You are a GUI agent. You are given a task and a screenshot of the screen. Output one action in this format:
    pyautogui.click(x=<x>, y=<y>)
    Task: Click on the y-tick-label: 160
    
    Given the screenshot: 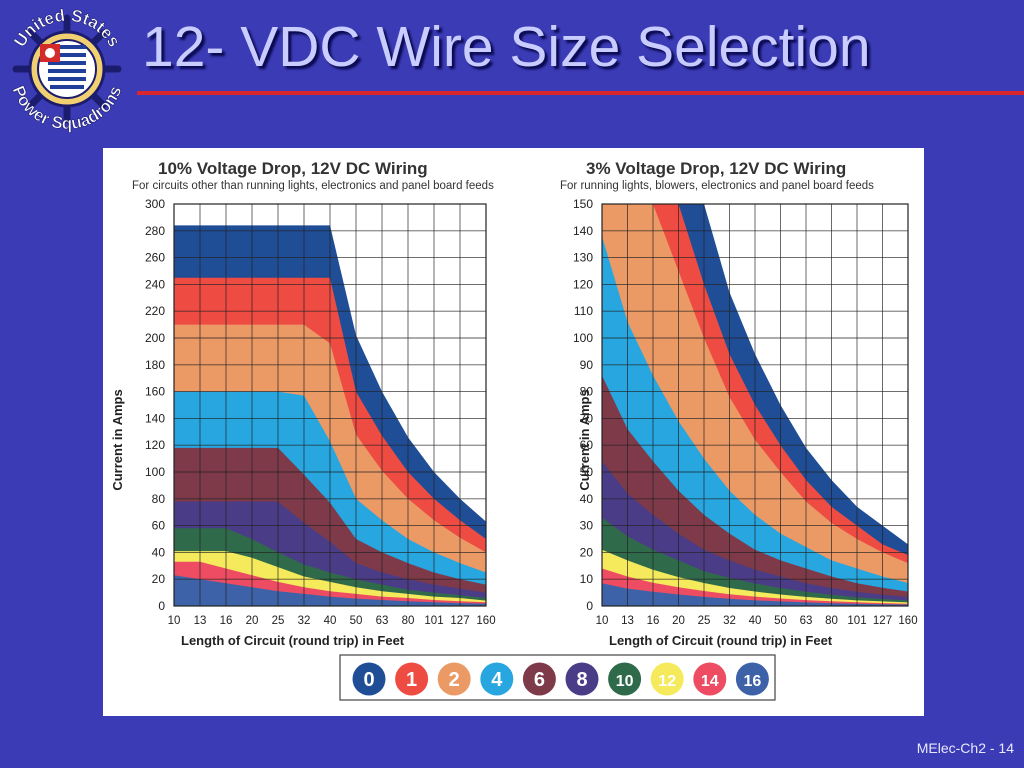 What is the action you would take?
    pyautogui.click(x=155, y=392)
    